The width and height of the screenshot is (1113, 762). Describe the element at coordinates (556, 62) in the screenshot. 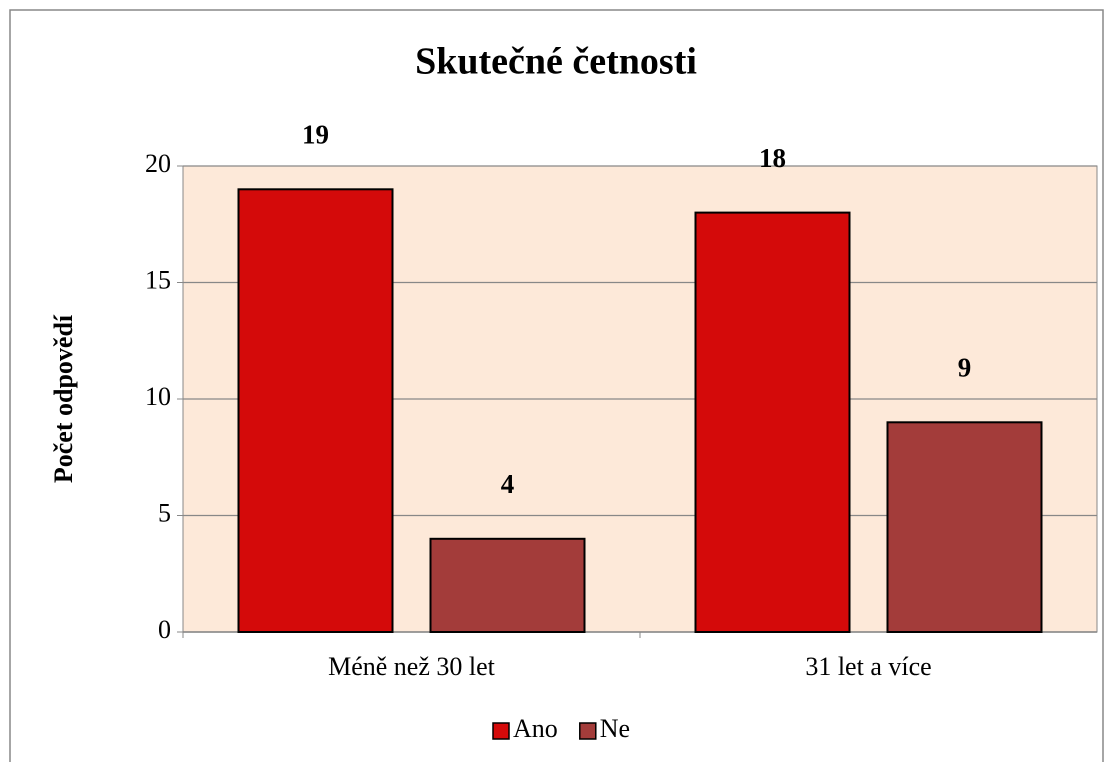

I see `chart-title: Skutečné četnosti` at that location.